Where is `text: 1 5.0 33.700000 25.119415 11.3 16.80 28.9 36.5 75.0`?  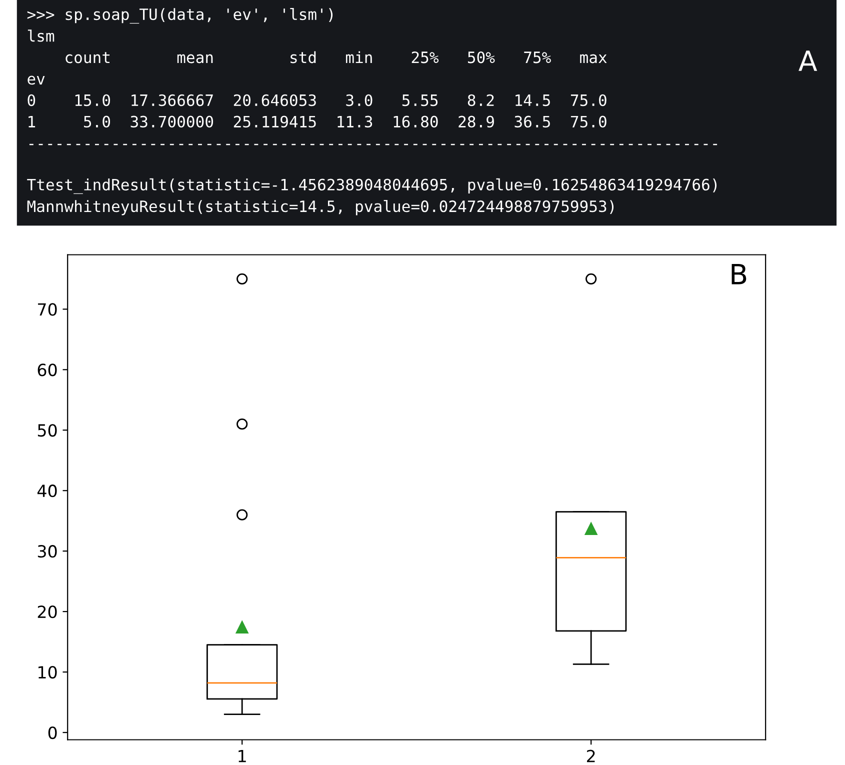 text: 1 5.0 33.700000 25.119415 11.3 16.80 28.9 36.5 75.0 is located at coordinates (317, 122).